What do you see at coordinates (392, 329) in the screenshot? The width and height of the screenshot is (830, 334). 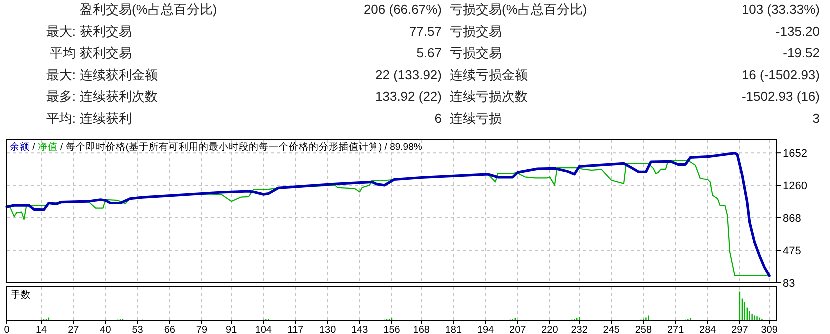 I see `x-tick-label: 156` at bounding box center [392, 329].